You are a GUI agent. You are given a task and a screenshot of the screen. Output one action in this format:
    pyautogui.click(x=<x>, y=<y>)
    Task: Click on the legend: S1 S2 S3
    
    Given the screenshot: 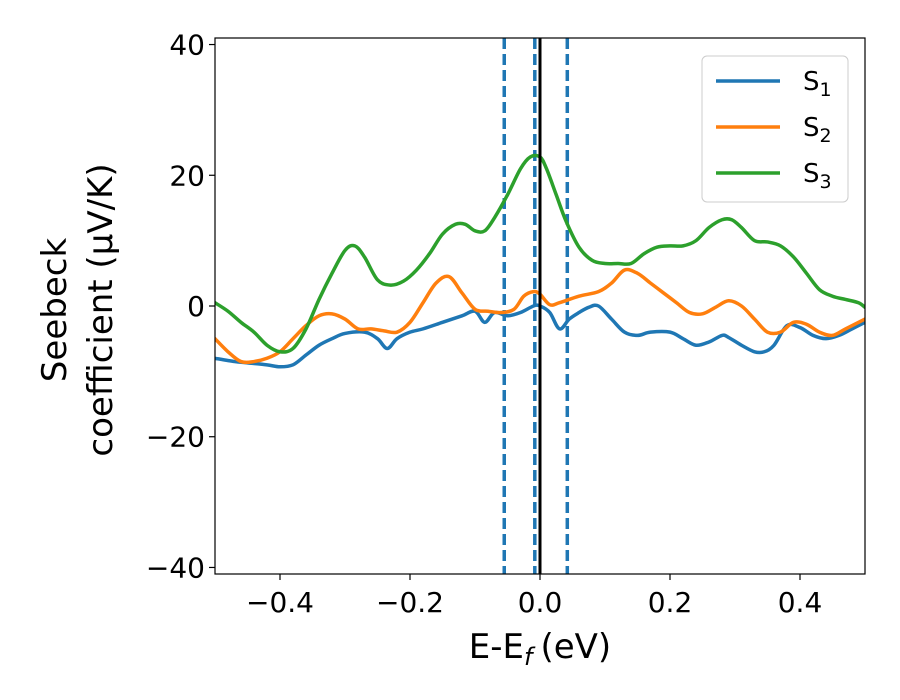 What is the action you would take?
    pyautogui.click(x=775, y=129)
    